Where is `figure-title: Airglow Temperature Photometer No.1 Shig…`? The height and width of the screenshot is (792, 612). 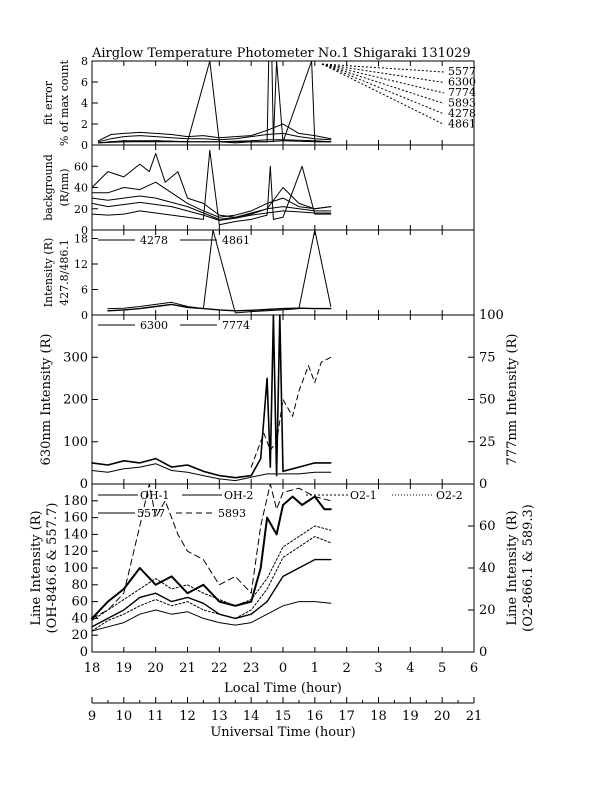
figure-title: Airglow Temperature Photometer No.1 Shig… is located at coordinates (281, 53).